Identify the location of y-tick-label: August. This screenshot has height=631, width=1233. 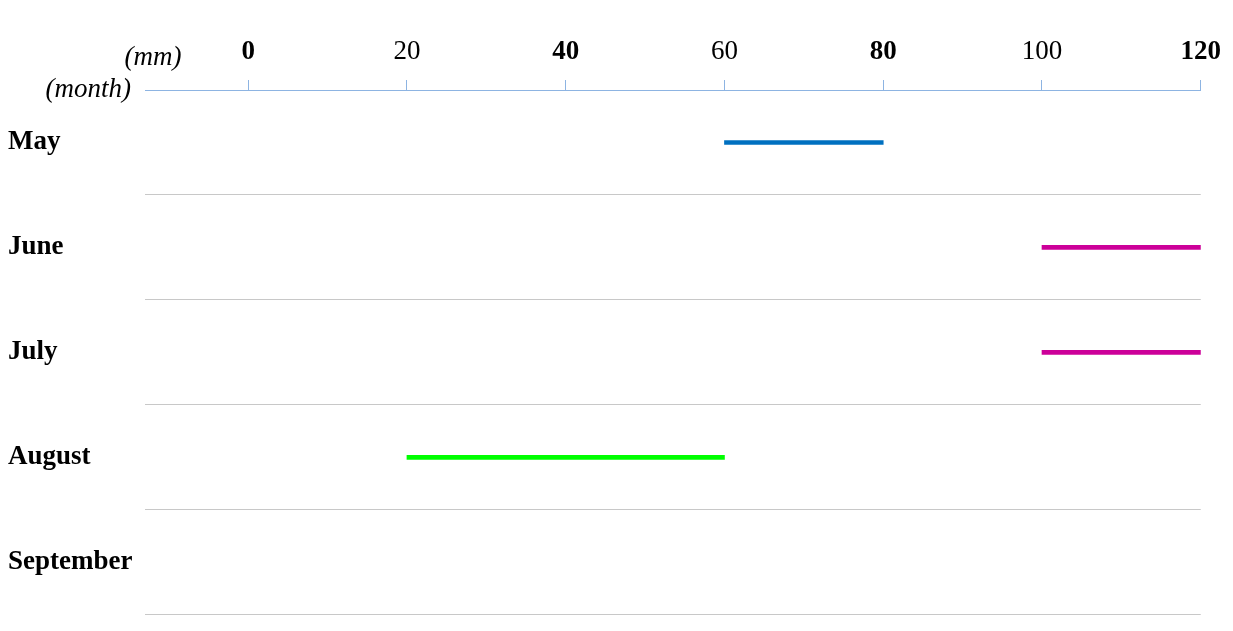
(49, 455).